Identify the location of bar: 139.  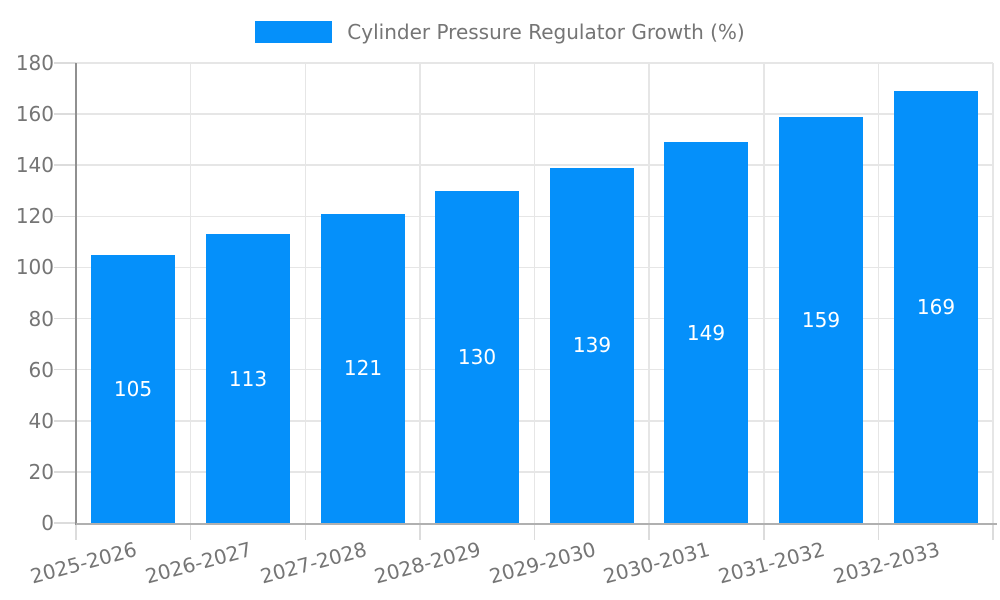
(592, 345).